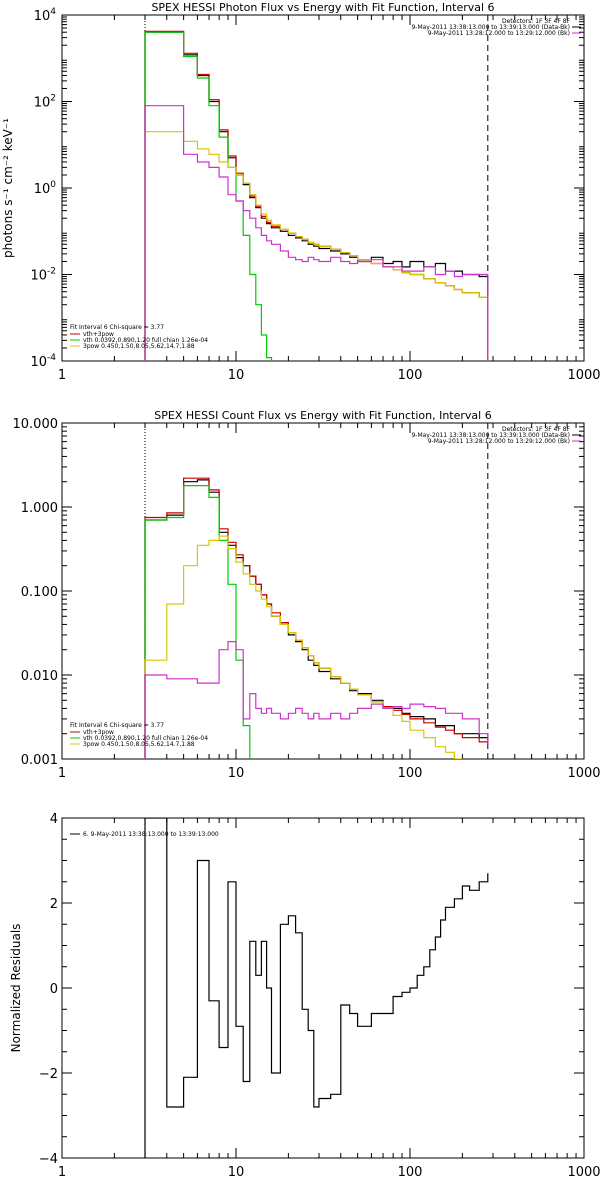  I want to click on y-tick-label: 0.001, so click(39, 760).